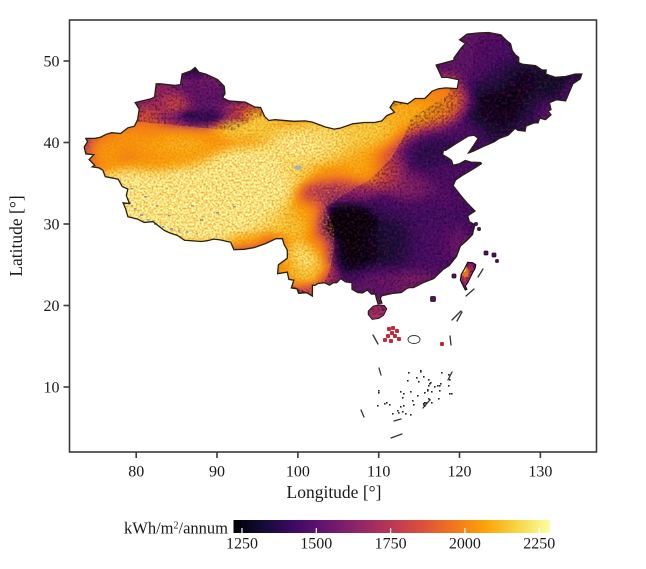  Describe the element at coordinates (460, 472) in the screenshot. I see `svg-text: 120` at that location.